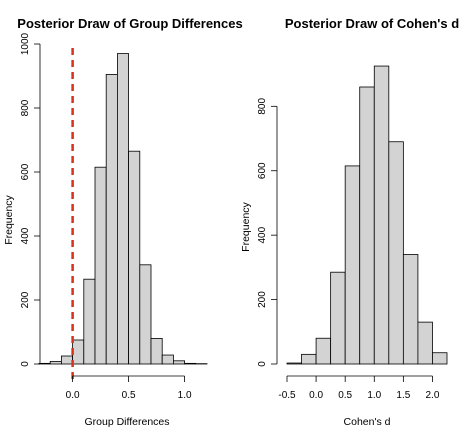  Describe the element at coordinates (126, 422) in the screenshot. I see `x-axis-label: Group Differences` at that location.